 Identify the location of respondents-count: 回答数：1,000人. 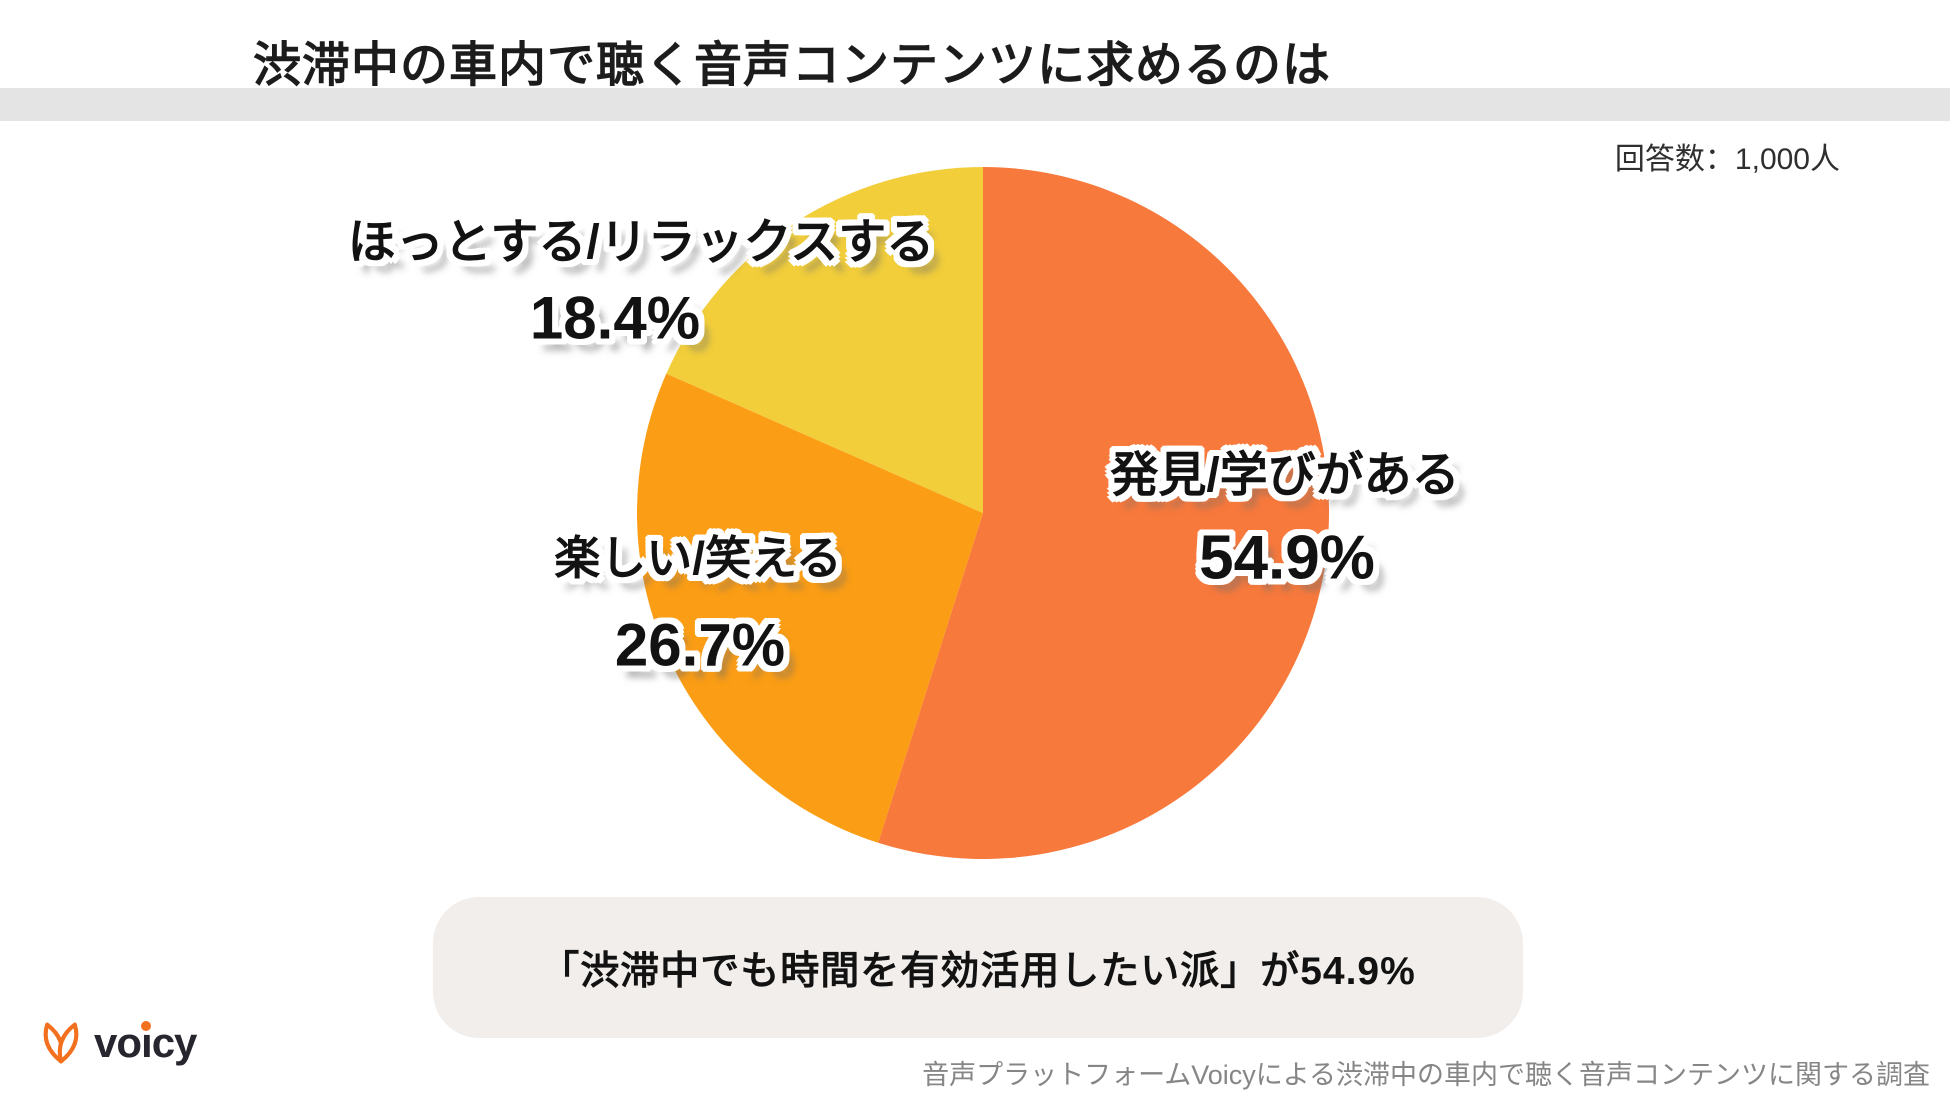
(1727, 159).